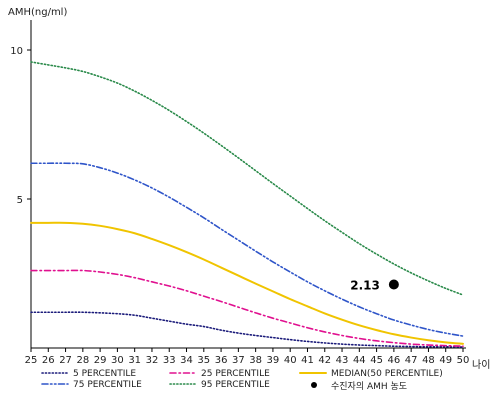  I want to click on x-tick-label: 46, so click(394, 360).